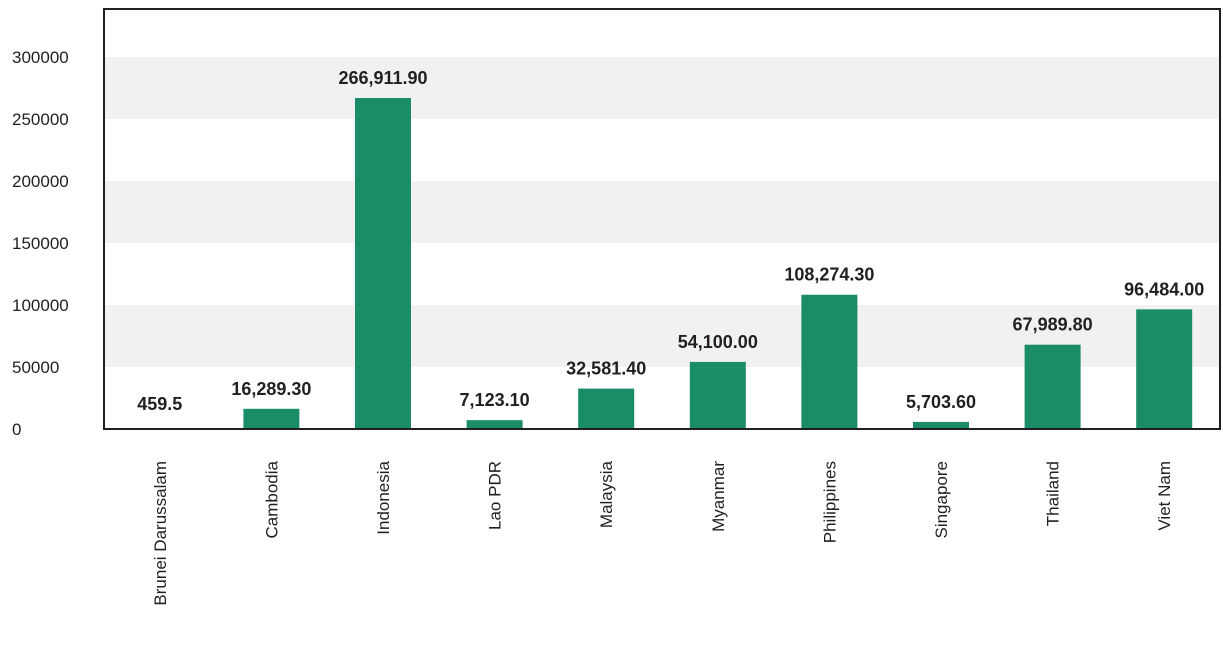 The height and width of the screenshot is (647, 1223). What do you see at coordinates (1164, 496) in the screenshot?
I see `x-tick-label: Viet Nam` at bounding box center [1164, 496].